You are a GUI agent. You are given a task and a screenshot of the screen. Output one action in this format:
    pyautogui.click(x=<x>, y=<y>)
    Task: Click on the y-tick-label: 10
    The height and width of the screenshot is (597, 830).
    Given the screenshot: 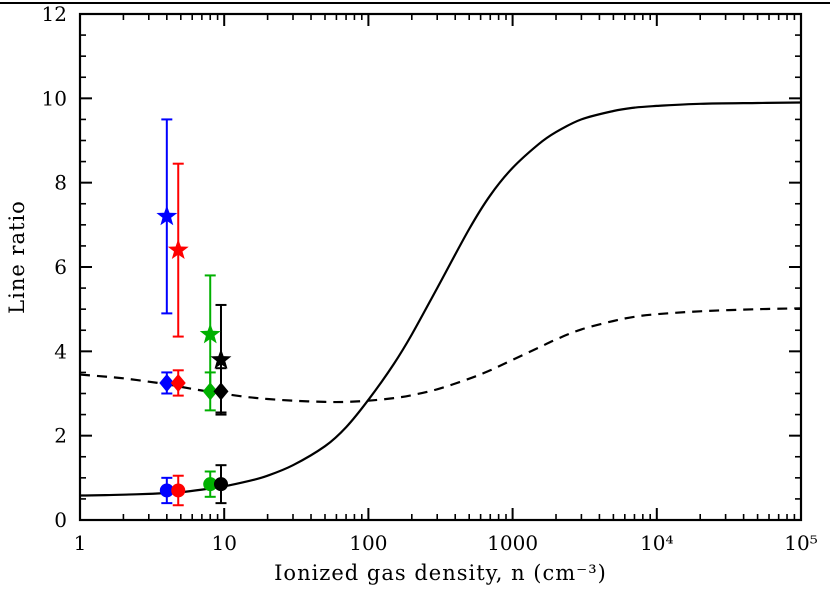 What is the action you would take?
    pyautogui.click(x=54, y=98)
    